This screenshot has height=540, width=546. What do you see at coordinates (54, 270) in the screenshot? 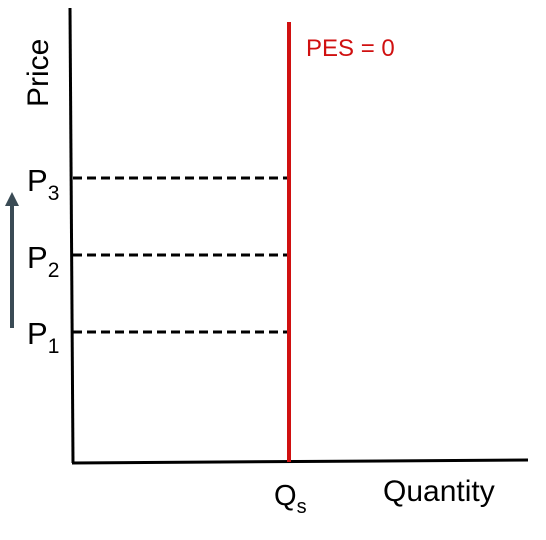
I see `price-subscript: 2` at bounding box center [54, 270].